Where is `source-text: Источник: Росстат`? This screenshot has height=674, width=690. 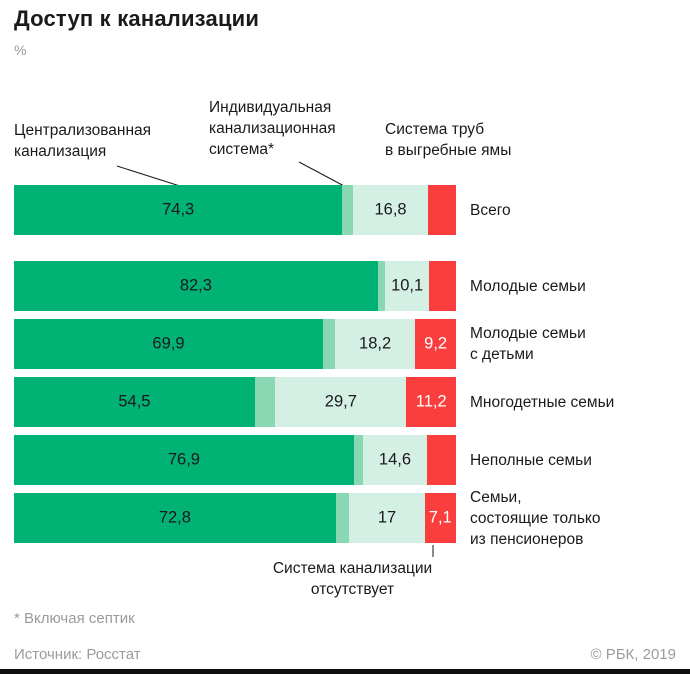 source-text: Источник: Росстат is located at coordinates (77, 654).